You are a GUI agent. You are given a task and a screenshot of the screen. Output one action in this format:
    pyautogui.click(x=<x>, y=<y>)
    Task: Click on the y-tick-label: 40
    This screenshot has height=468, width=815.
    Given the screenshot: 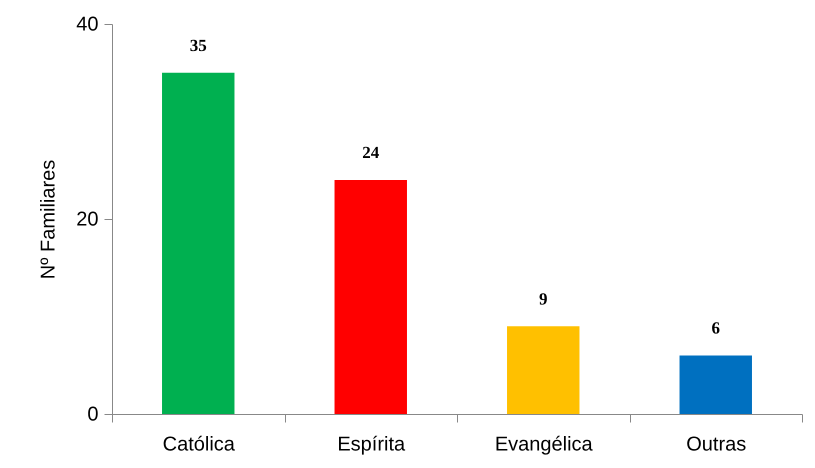 What is the action you would take?
    pyautogui.click(x=87, y=25)
    